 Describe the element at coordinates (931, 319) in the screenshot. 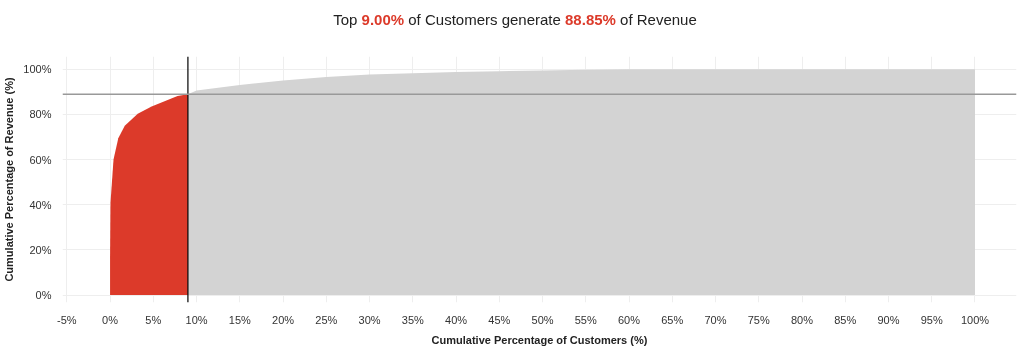

I see `x-tick-label: 95%` at that location.